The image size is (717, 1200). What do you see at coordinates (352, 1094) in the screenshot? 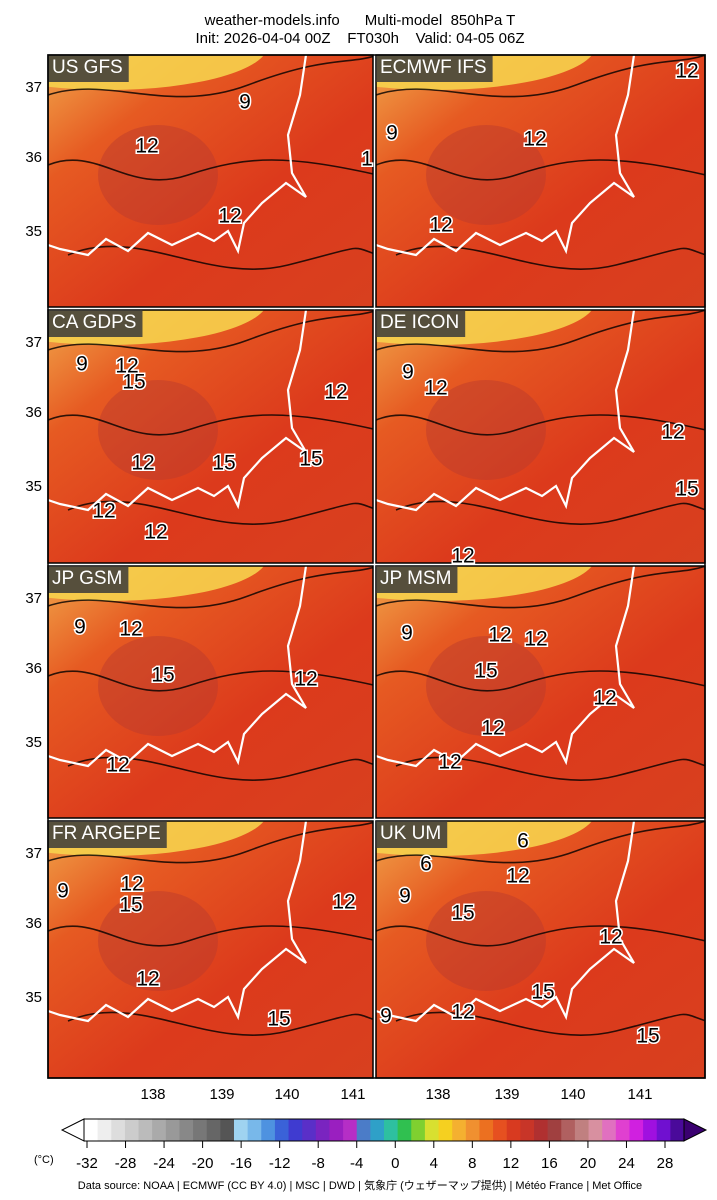
I see `lon-tick-label: 141` at bounding box center [352, 1094].